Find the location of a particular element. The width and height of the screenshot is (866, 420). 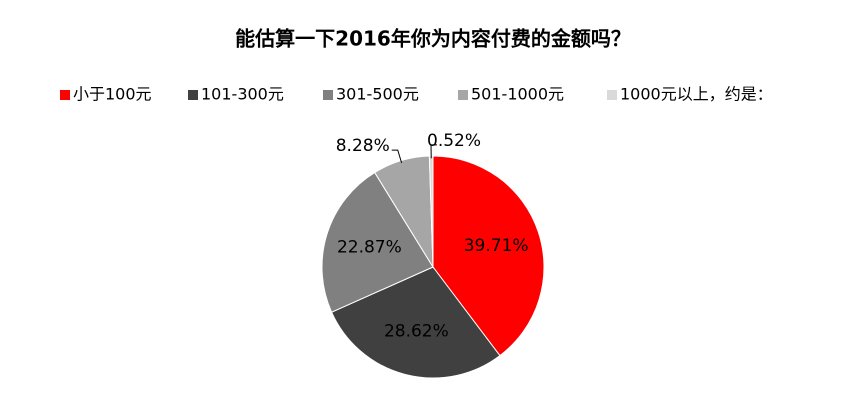

legend-label: 101-300元 is located at coordinates (242, 94).